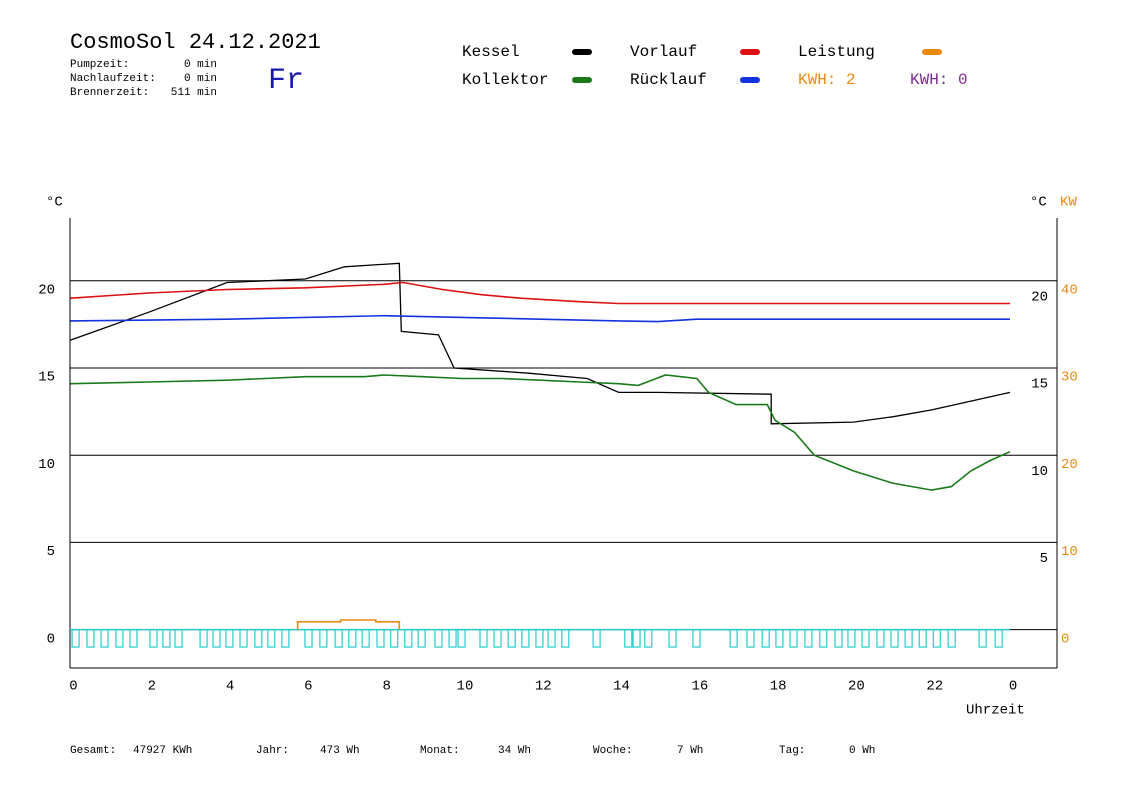  I want to click on y-tick-label: 15, so click(46, 378).